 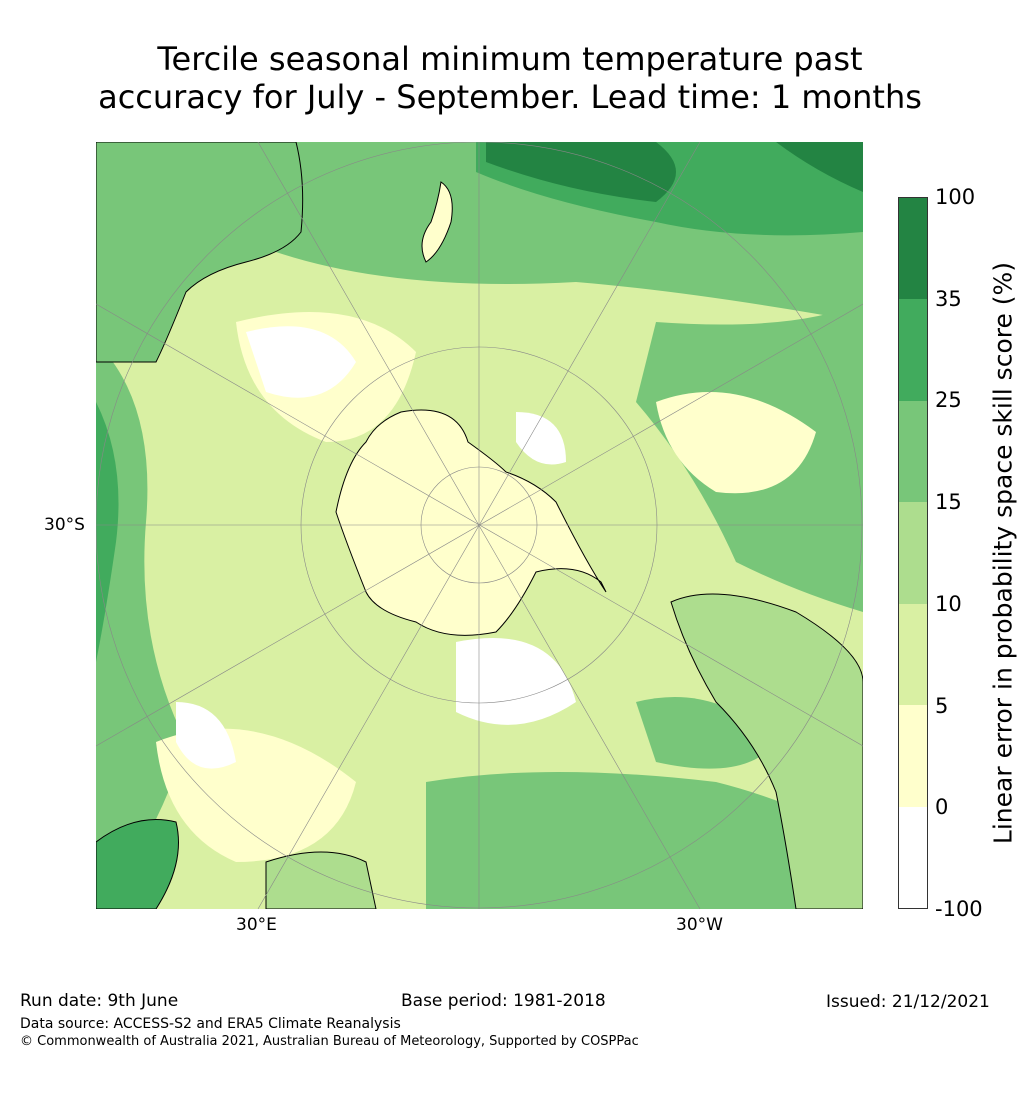 I want to click on new-zealand, so click(x=437, y=222).